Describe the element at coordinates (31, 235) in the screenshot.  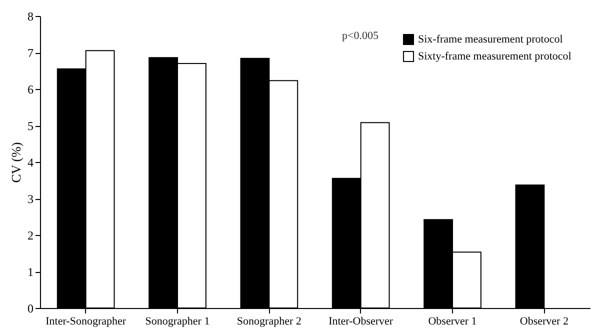
I see `y-tick-label: 2` at that location.